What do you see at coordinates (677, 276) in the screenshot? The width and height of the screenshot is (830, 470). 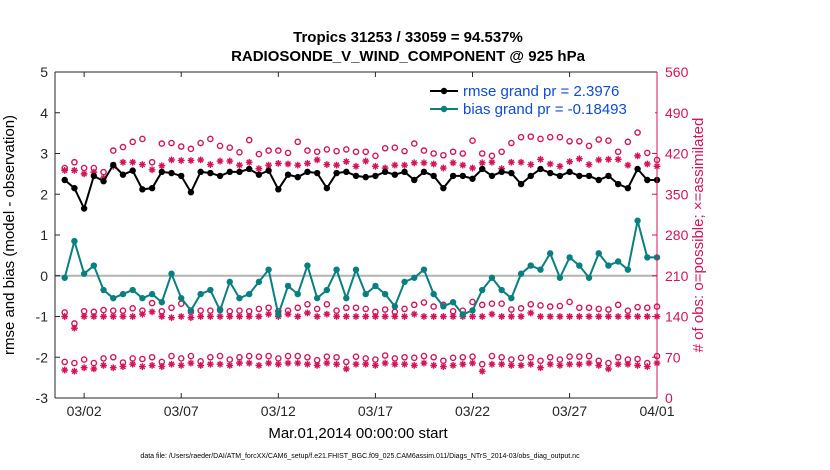 I see `right-y-tick-label: 210` at bounding box center [677, 276].